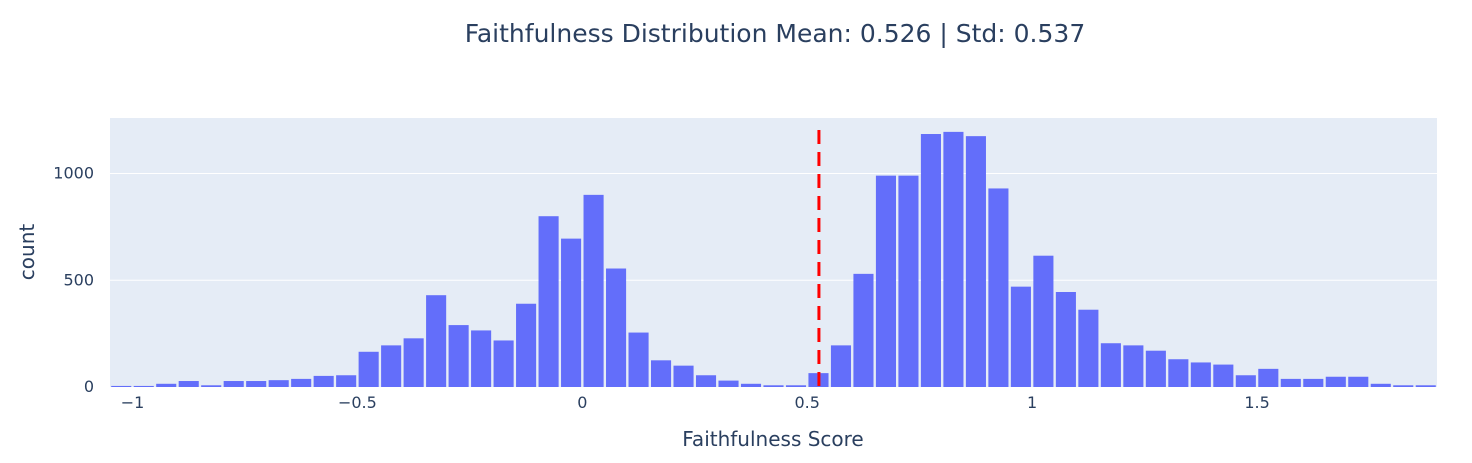 The width and height of the screenshot is (1472, 463). I want to click on x-tick-label: −1, so click(133, 402).